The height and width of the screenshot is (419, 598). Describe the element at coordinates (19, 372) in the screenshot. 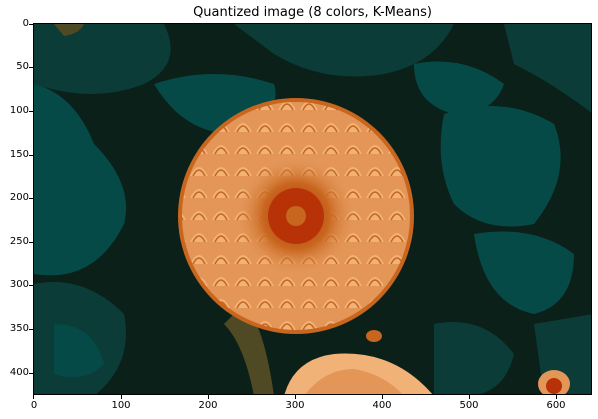

I see `y-tick-label: 400` at that location.